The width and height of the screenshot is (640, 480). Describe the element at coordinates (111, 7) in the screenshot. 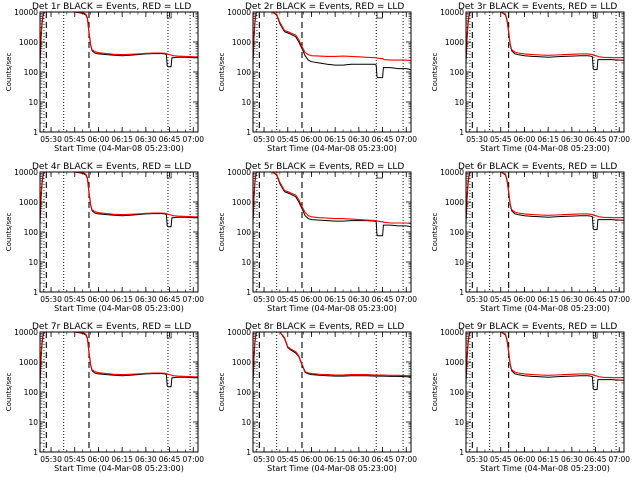

I see `panel-title: Det 1r BLACK = Events, RED = LLD` at that location.